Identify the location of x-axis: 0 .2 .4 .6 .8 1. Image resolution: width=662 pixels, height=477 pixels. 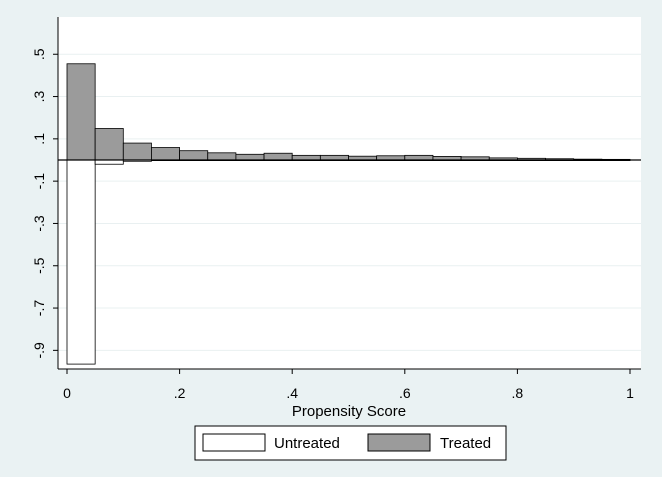
(349, 384).